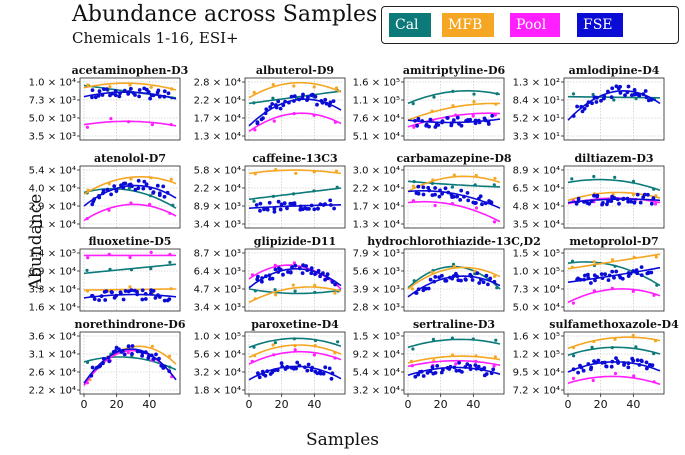  I want to click on y-tick-label: 3.9 × 10³, so click(376, 290).